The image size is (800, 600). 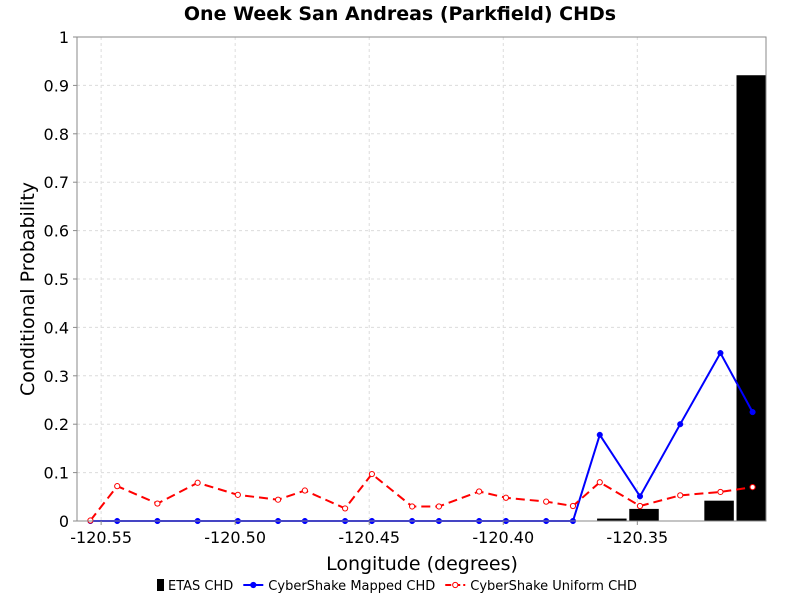 What do you see at coordinates (422, 564) in the screenshot?
I see `x-axis-label: Longitude (degrees)` at bounding box center [422, 564].